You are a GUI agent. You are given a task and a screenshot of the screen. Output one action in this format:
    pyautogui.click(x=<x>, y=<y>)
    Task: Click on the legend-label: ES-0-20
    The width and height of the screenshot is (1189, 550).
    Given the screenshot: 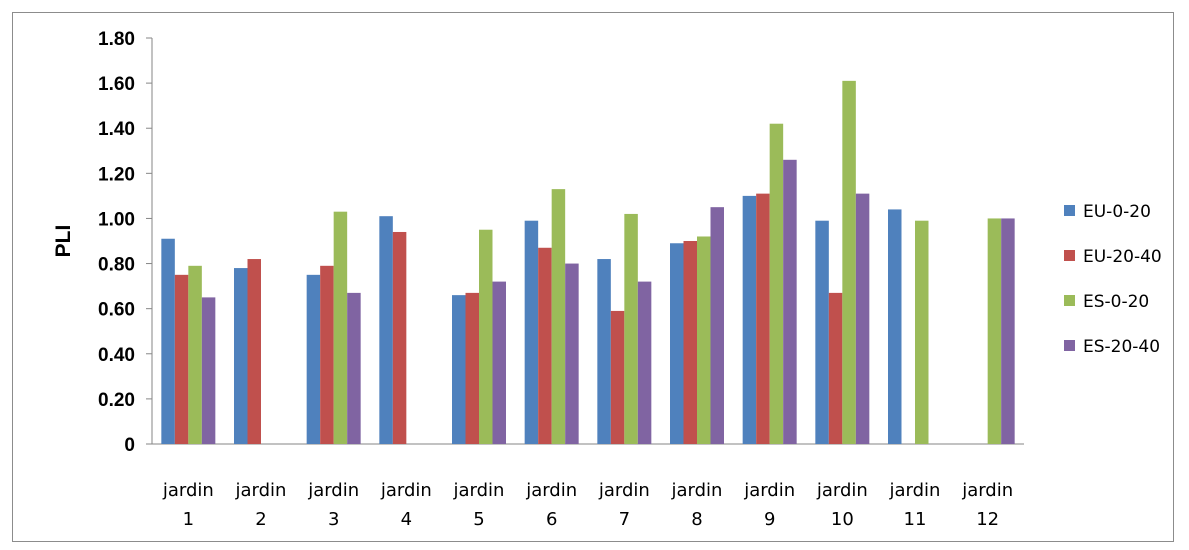 What is the action you would take?
    pyautogui.click(x=1116, y=302)
    